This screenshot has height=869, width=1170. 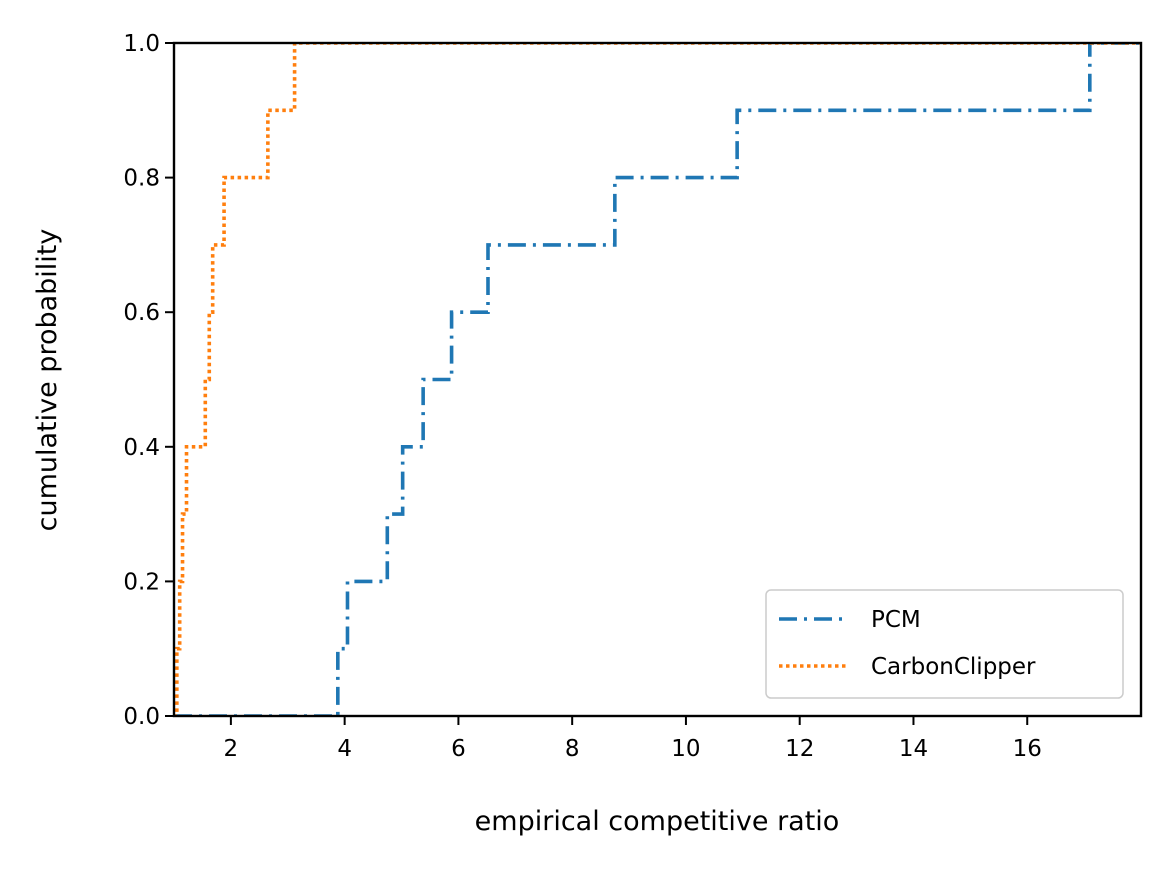 I want to click on legend-label-pcm: PCM, so click(x=896, y=620).